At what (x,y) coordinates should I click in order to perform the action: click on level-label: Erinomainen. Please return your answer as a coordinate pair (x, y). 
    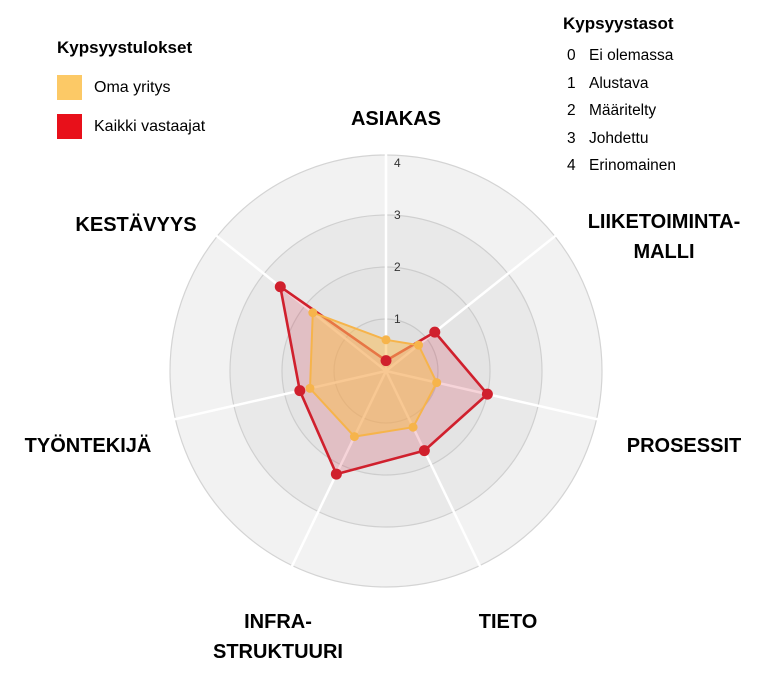
    Looking at the image, I should click on (633, 165).